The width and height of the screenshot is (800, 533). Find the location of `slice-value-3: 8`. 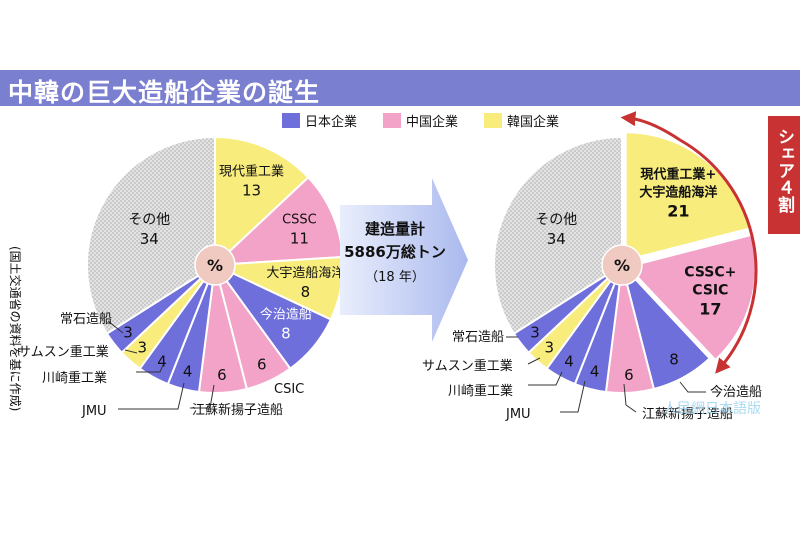

slice-value-3: 8 is located at coordinates (286, 334).